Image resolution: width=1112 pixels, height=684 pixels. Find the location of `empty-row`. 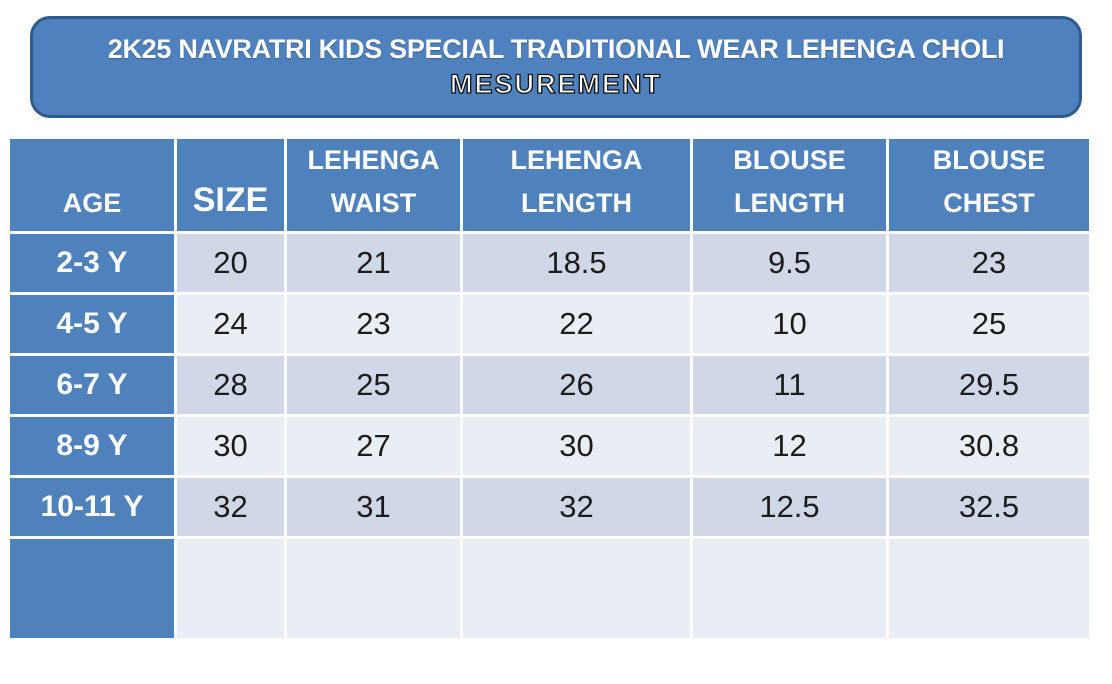

empty-row is located at coordinates (549, 589).